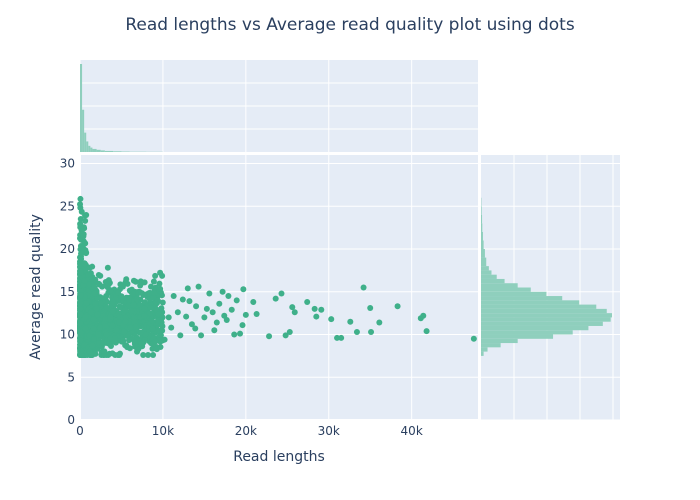 The width and height of the screenshot is (700, 500). What do you see at coordinates (67, 292) in the screenshot?
I see `y-tick-labels: 0 5 10 15 20 25 30` at bounding box center [67, 292].